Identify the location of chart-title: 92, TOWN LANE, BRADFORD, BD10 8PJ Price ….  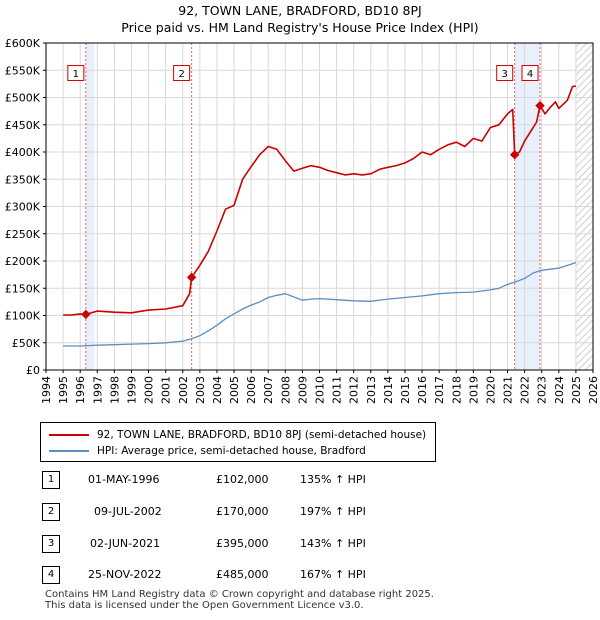
(300, 19).